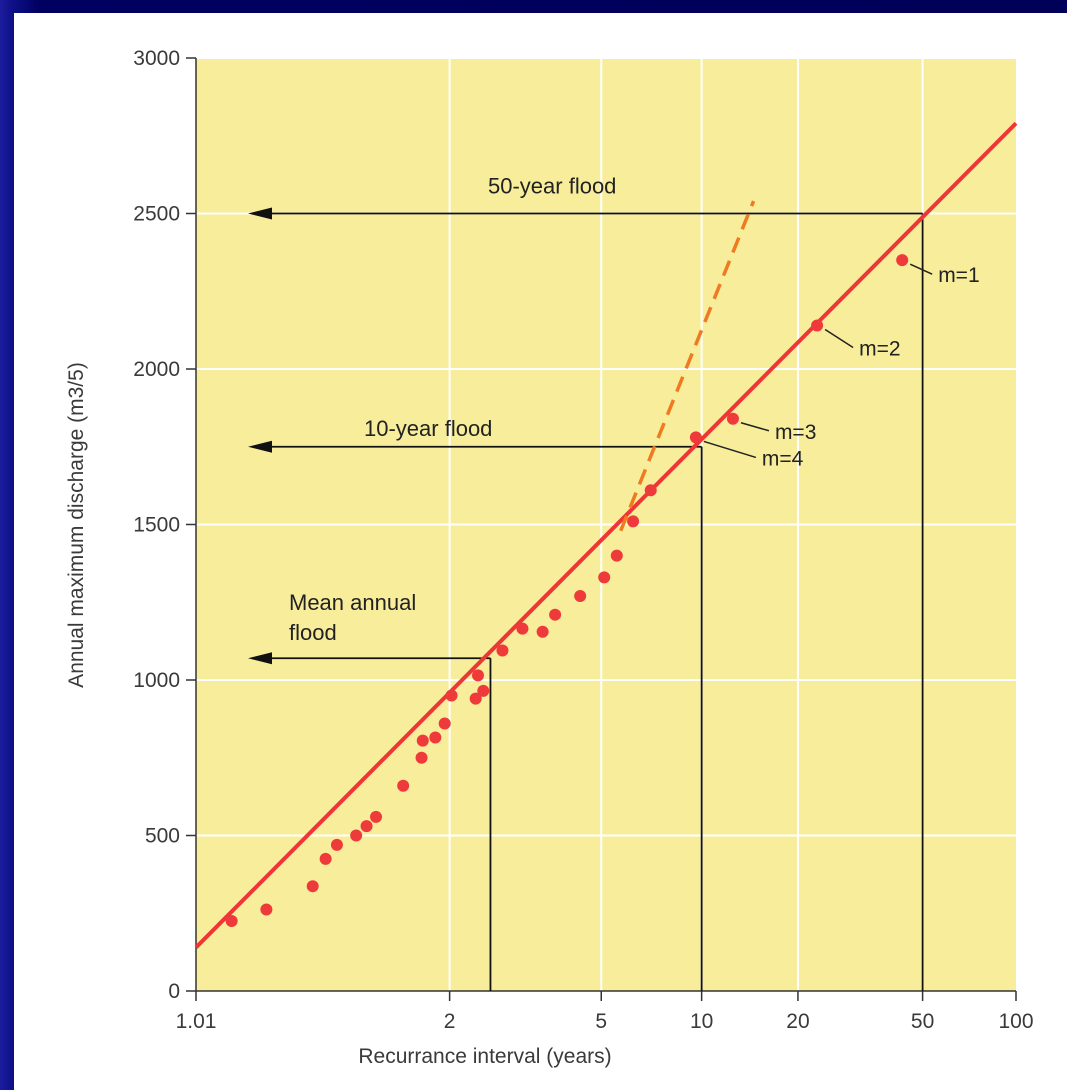 This screenshot has width=1067, height=1090. What do you see at coordinates (156, 58) in the screenshot?
I see `y-tick-label: 3000` at bounding box center [156, 58].